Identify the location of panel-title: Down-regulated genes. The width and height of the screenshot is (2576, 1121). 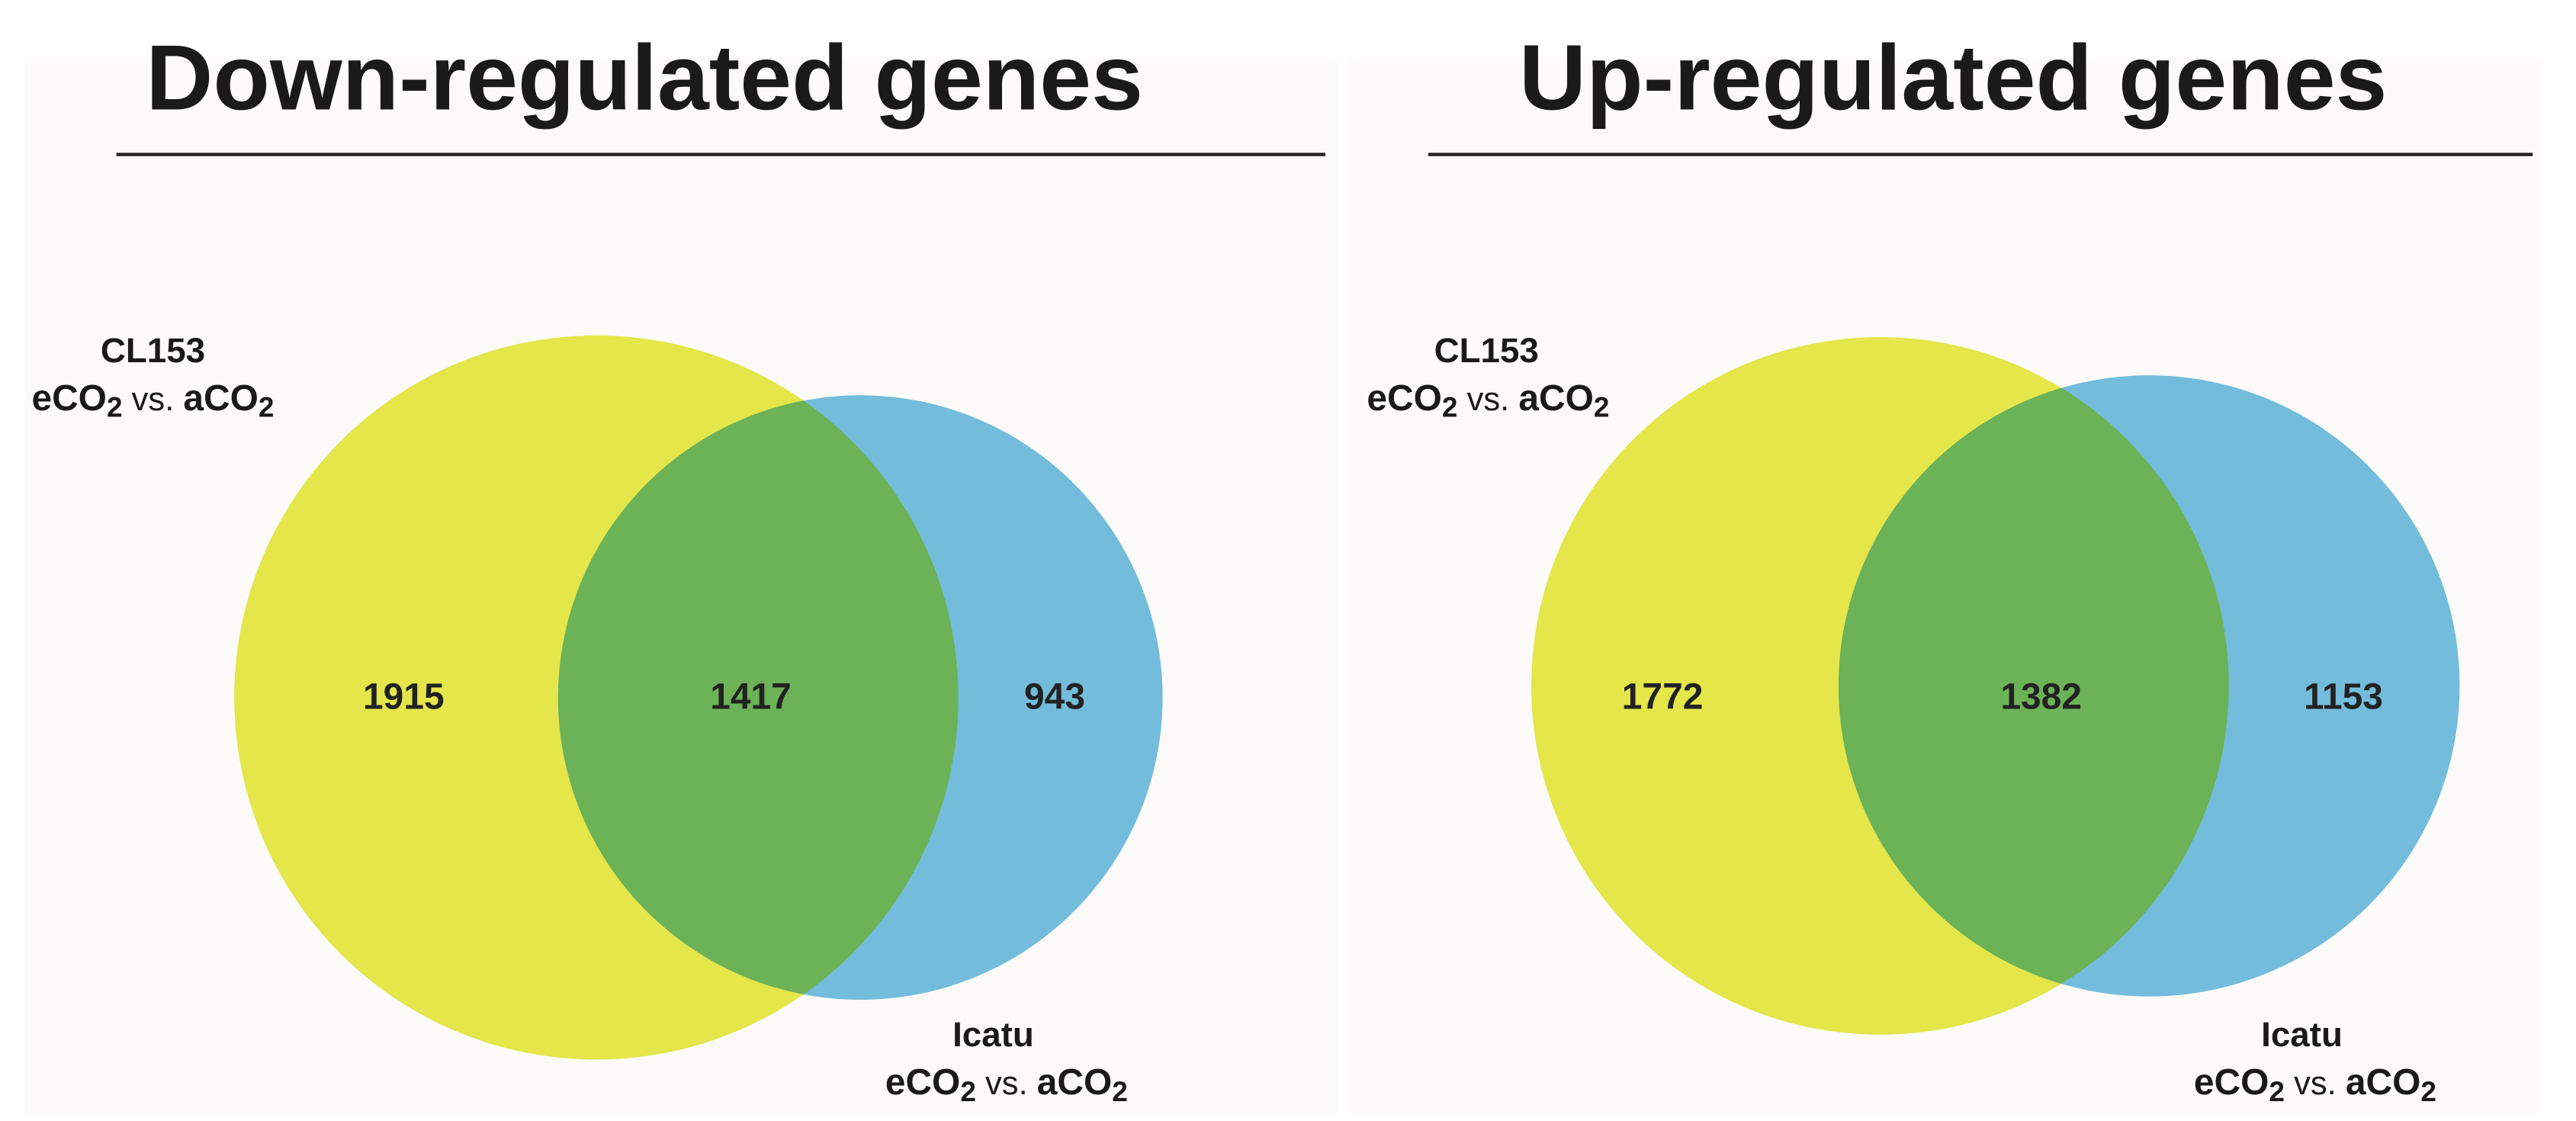
(644, 78).